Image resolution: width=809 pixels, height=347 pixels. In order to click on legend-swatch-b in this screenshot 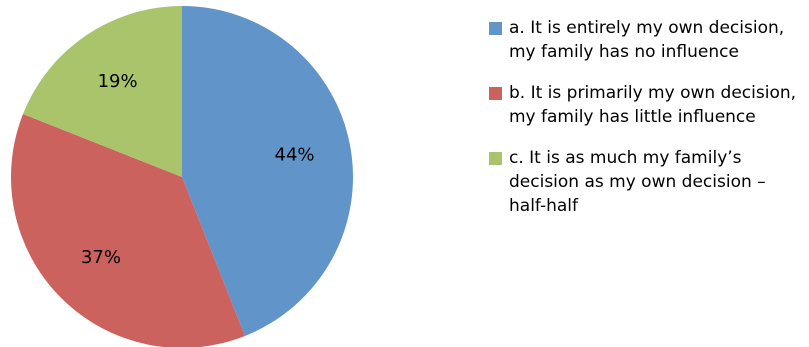, I will do `click(495, 93)`.